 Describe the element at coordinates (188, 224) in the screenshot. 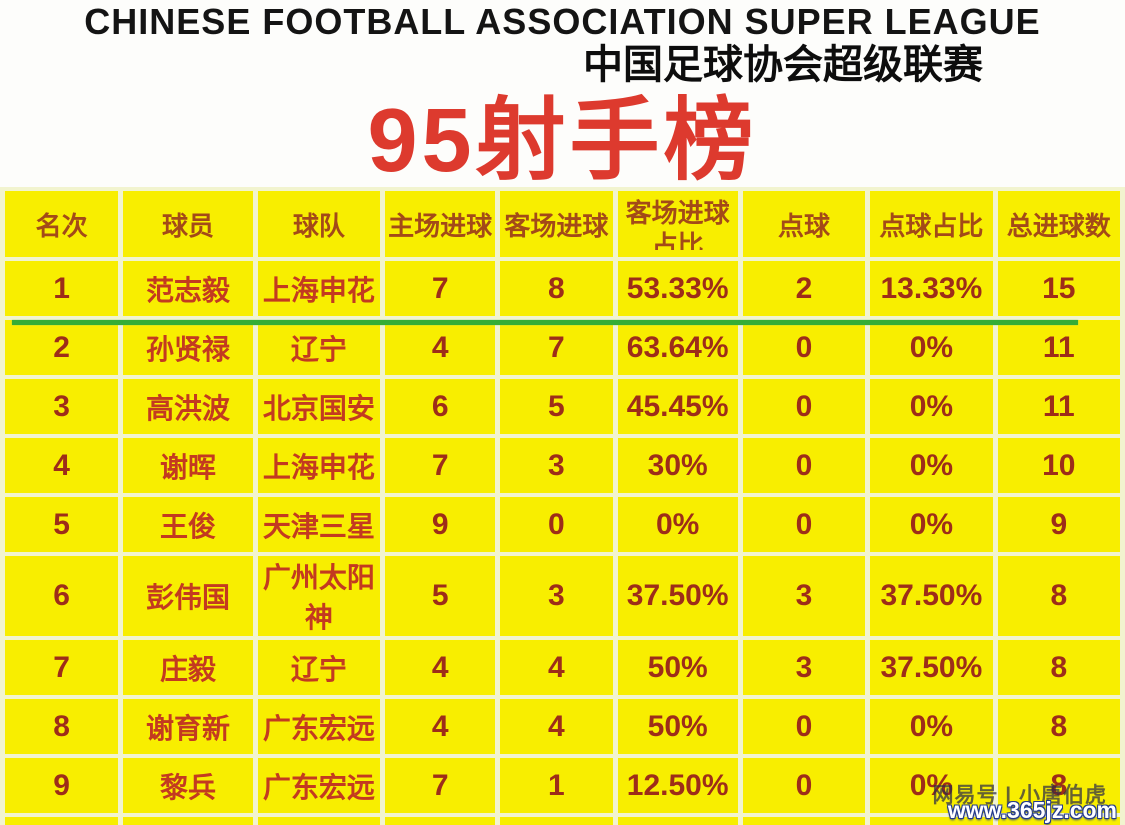

I see `header-cell: 球员` at that location.